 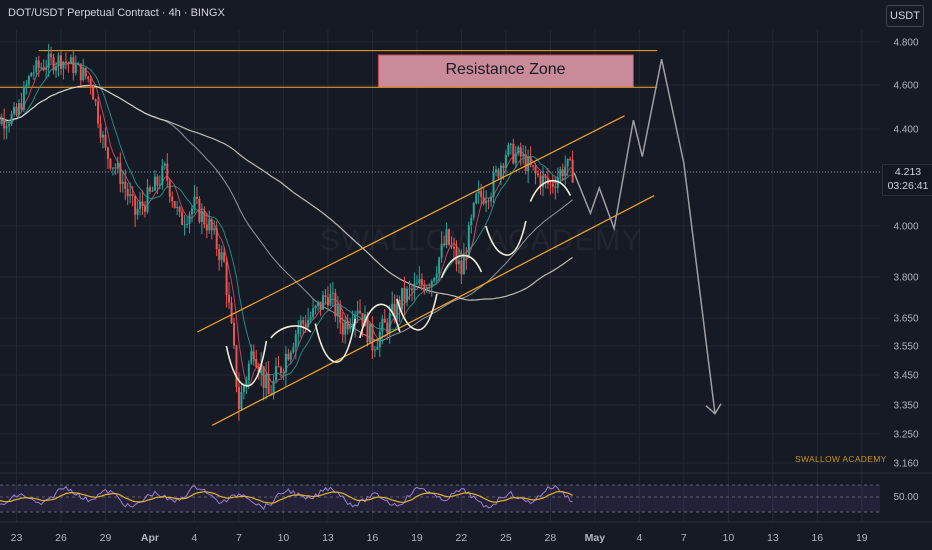 I want to click on projection-arrowhead, so click(x=713, y=409).